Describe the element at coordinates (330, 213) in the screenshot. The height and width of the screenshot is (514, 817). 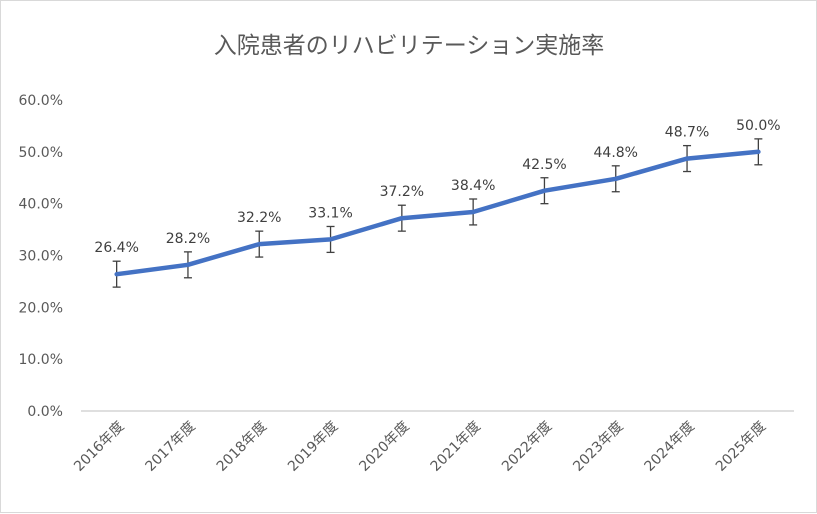
I see `data-label: 33.1%` at that location.